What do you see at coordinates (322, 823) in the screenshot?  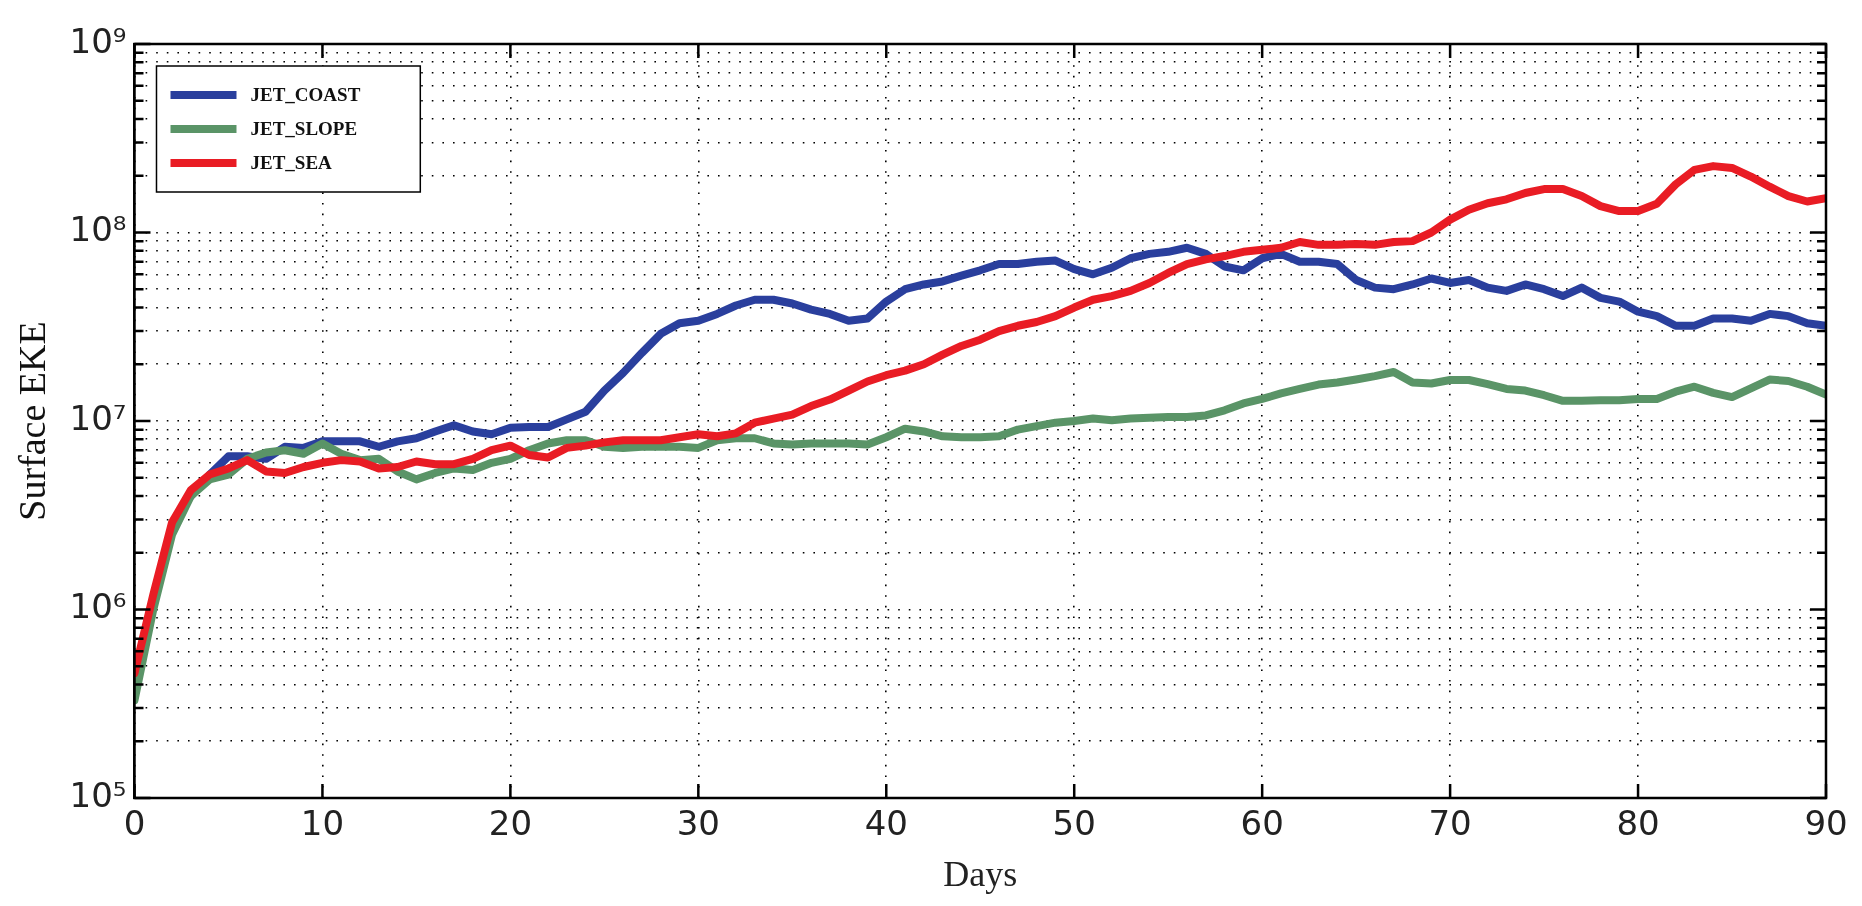 I see `x-tick-label: 10` at bounding box center [322, 823].